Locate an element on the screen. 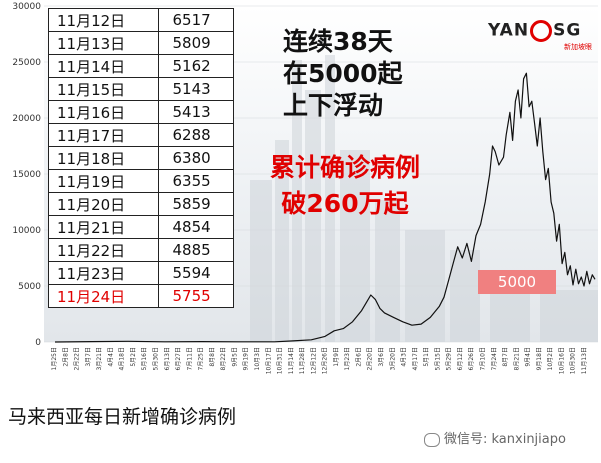 This screenshot has height=463, width=601. table-row: 11月12日 6517 is located at coordinates (141, 20).